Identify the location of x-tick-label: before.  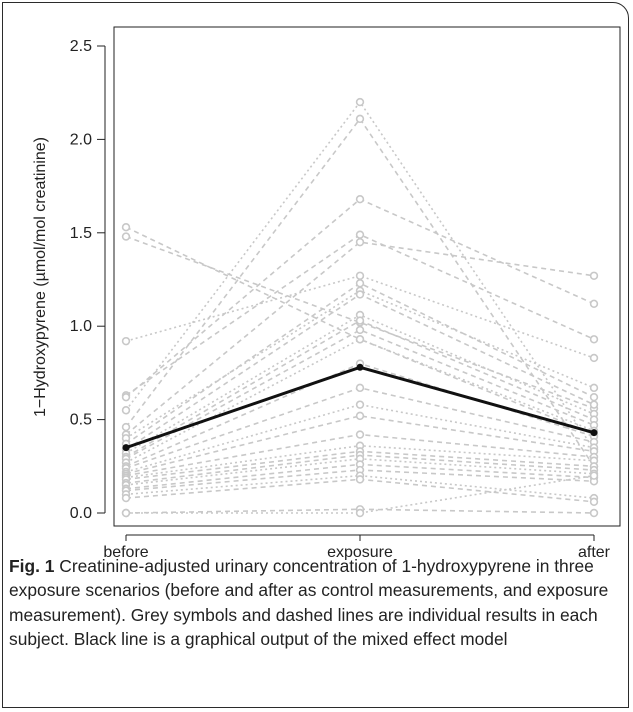
(125, 552).